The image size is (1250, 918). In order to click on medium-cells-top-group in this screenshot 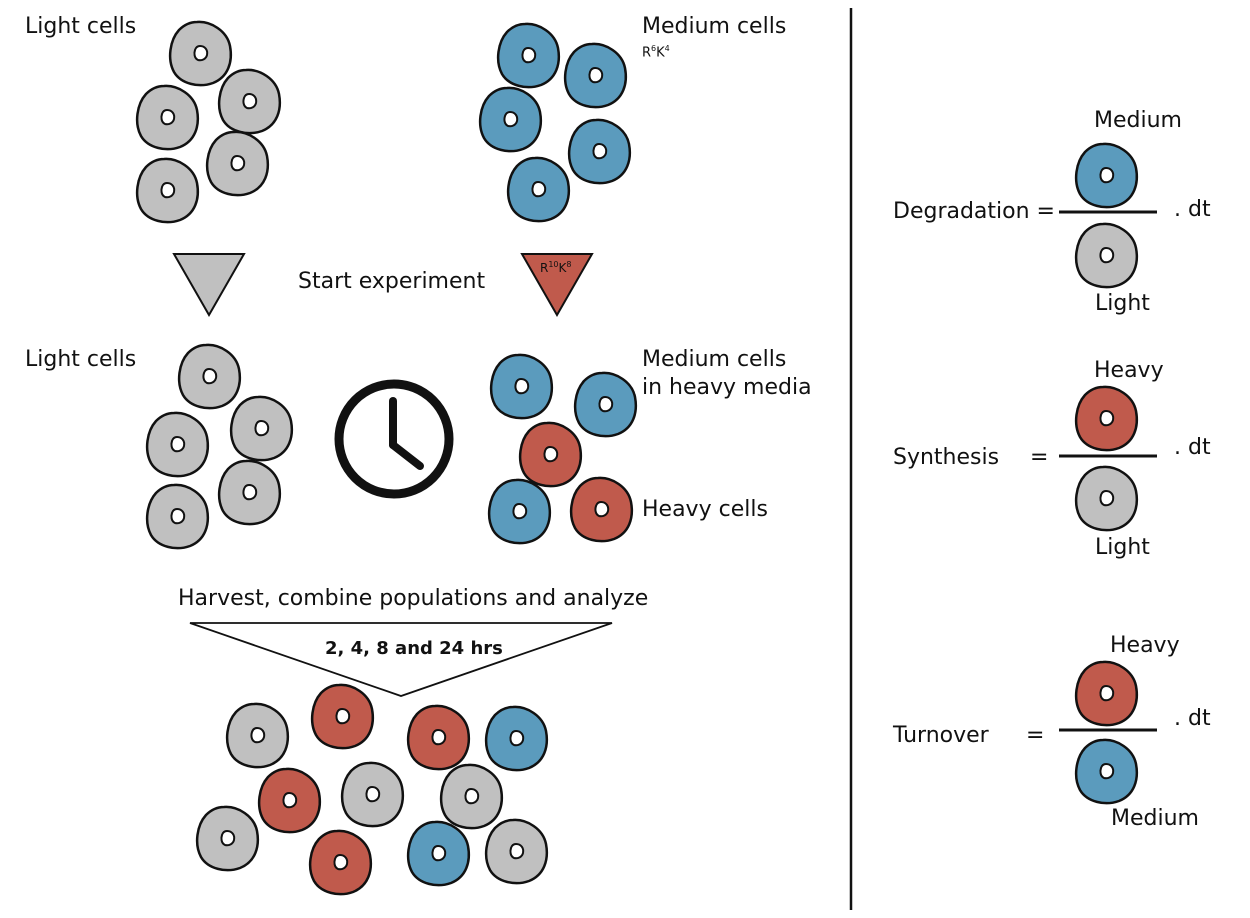, I will do `click(555, 122)`.